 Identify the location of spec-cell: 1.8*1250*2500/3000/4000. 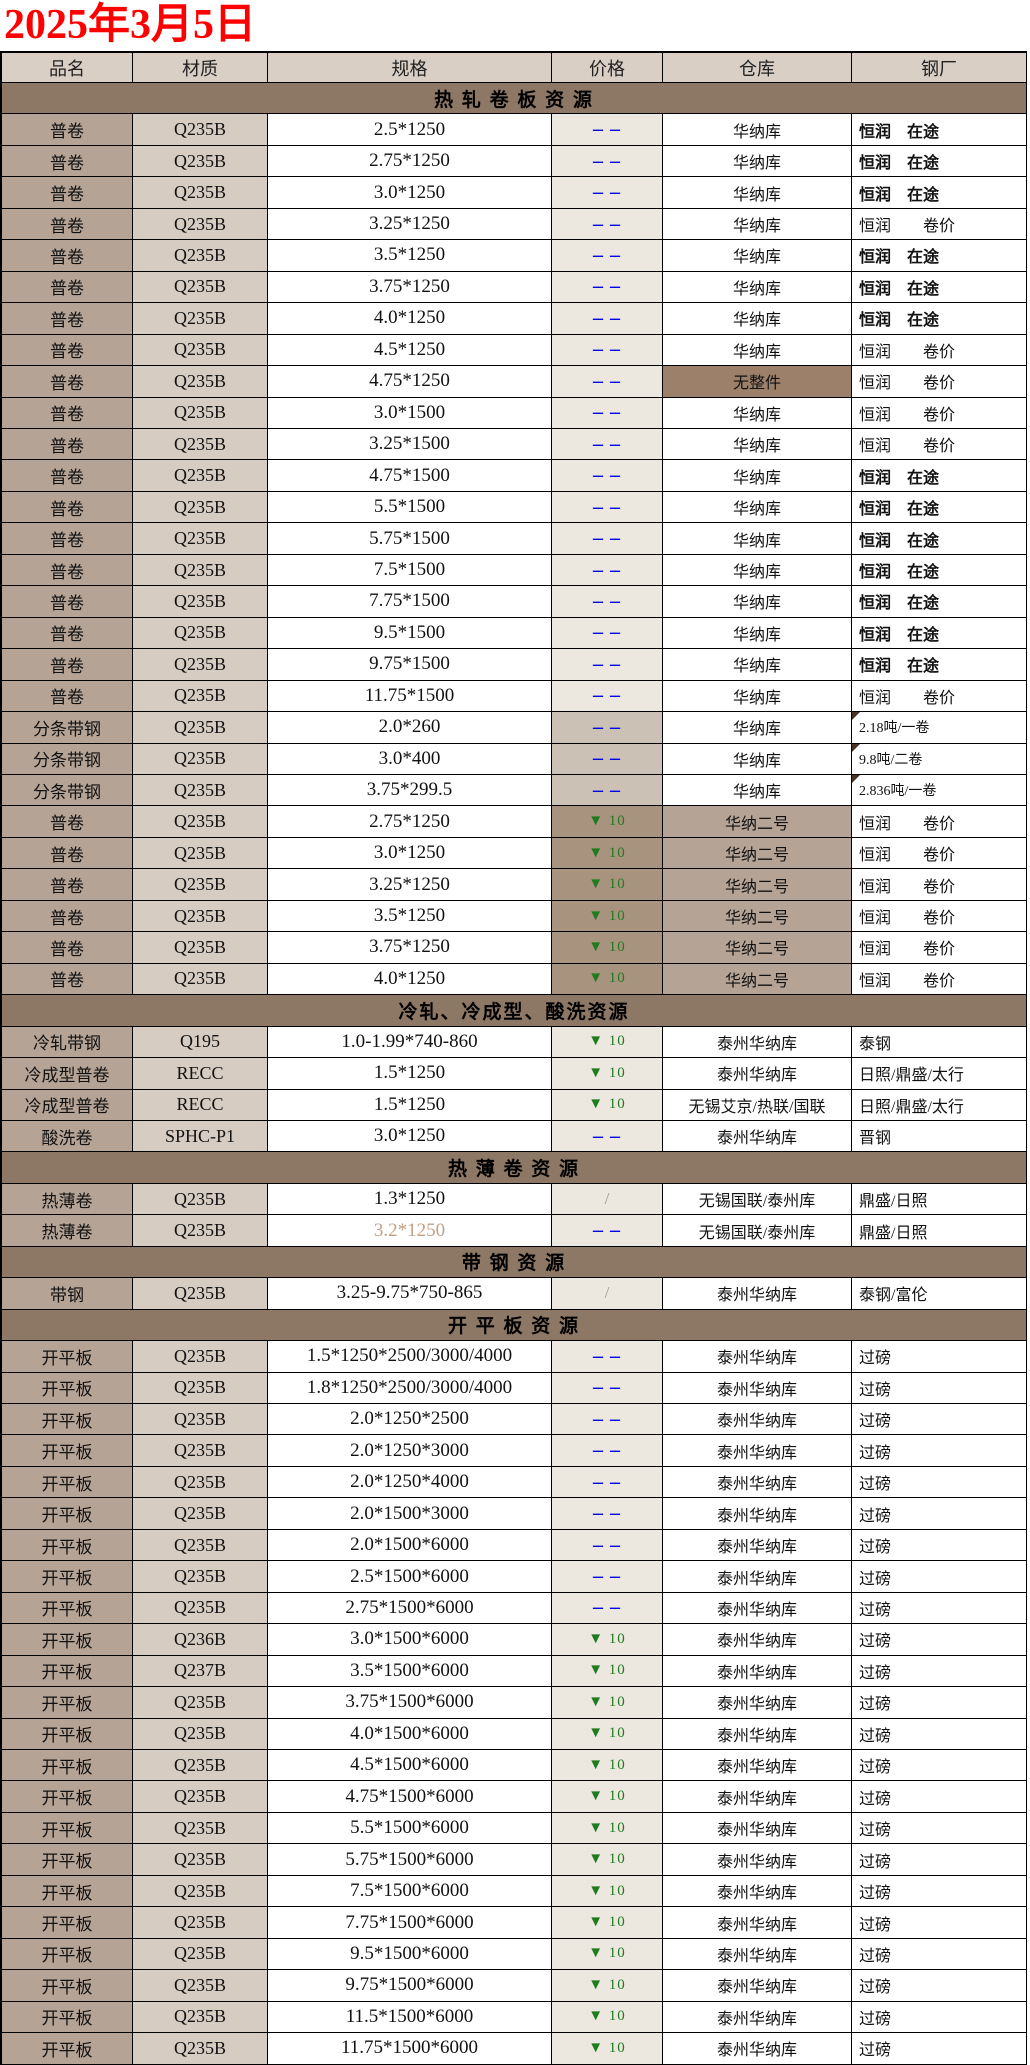
(410, 1388).